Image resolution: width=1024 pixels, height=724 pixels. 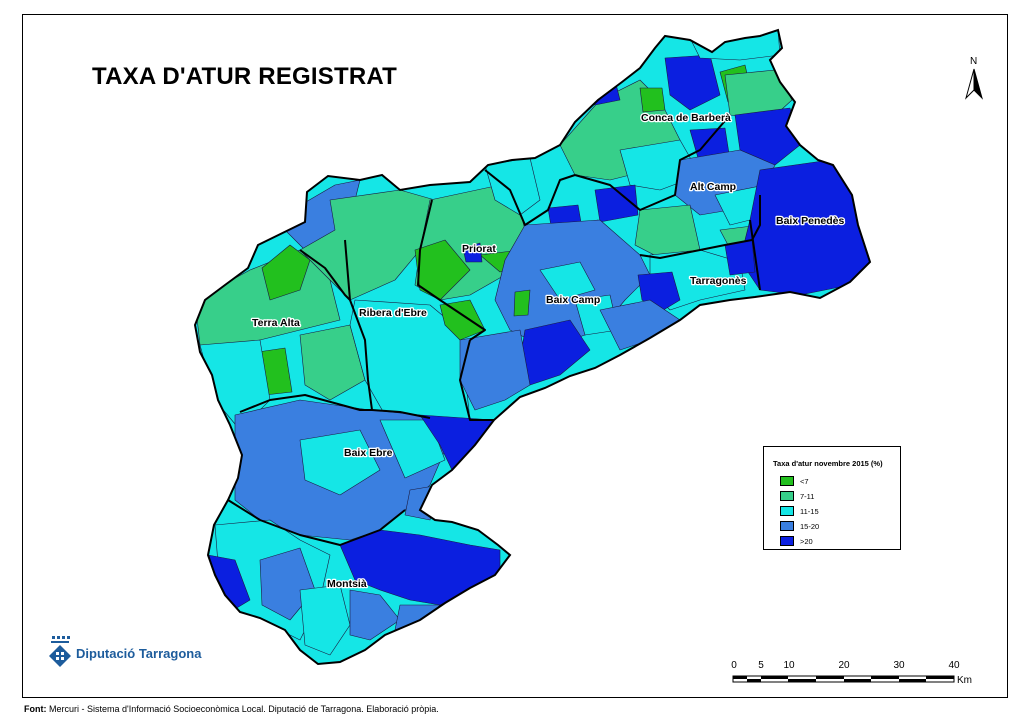 I want to click on scale-tick-label: 20, so click(x=844, y=665).